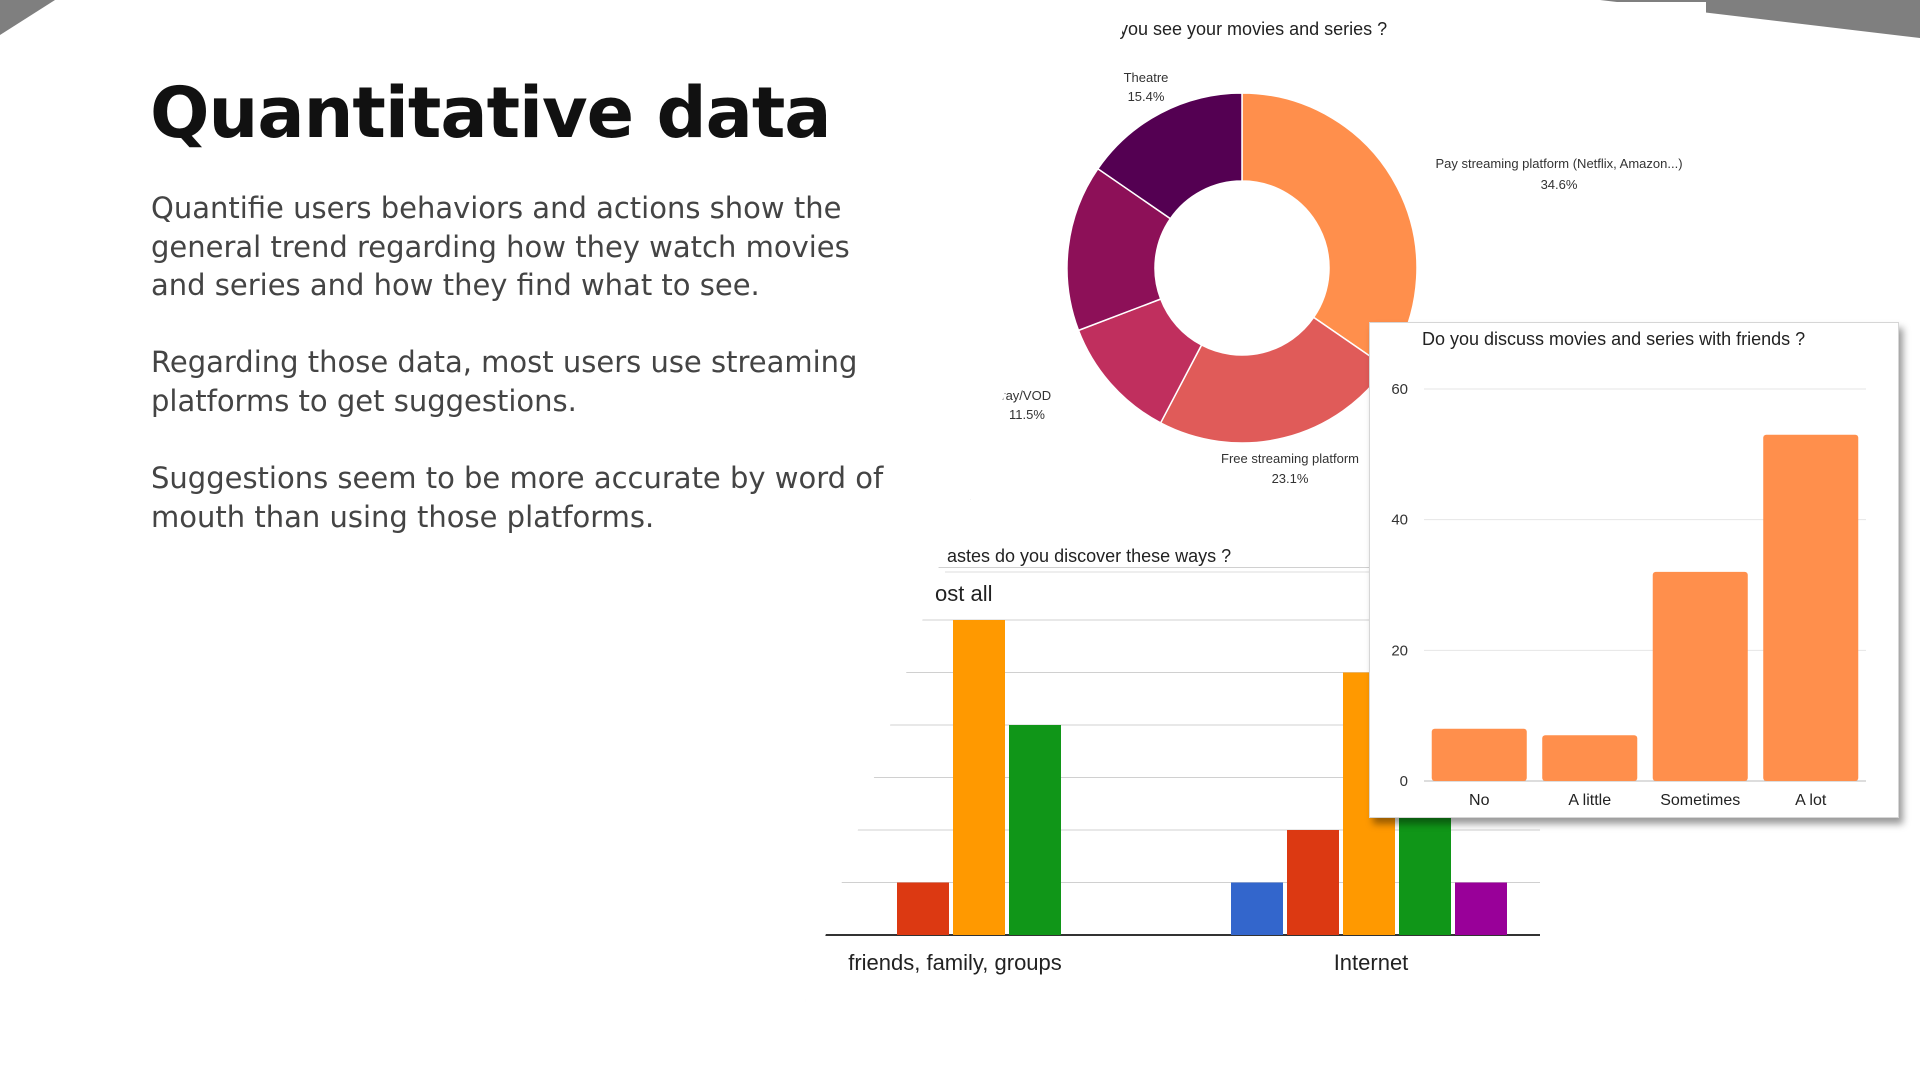 This screenshot has height=1080, width=1920. Describe the element at coordinates (1290, 458) in the screenshot. I see `label-free-streaming: Free streaming platform` at that location.